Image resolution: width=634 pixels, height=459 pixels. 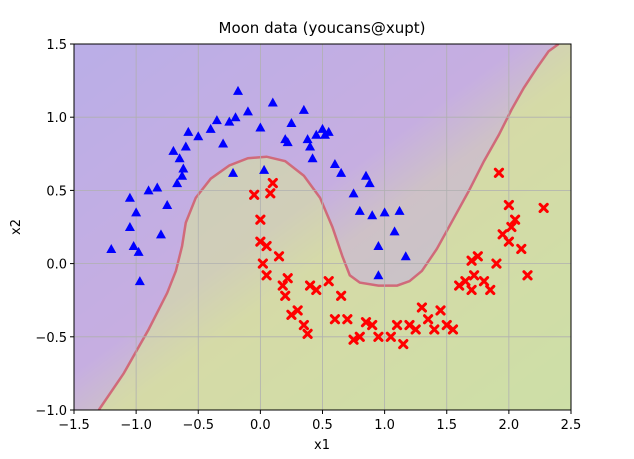 I want to click on x-tick-label: 1.5, so click(x=446, y=425).